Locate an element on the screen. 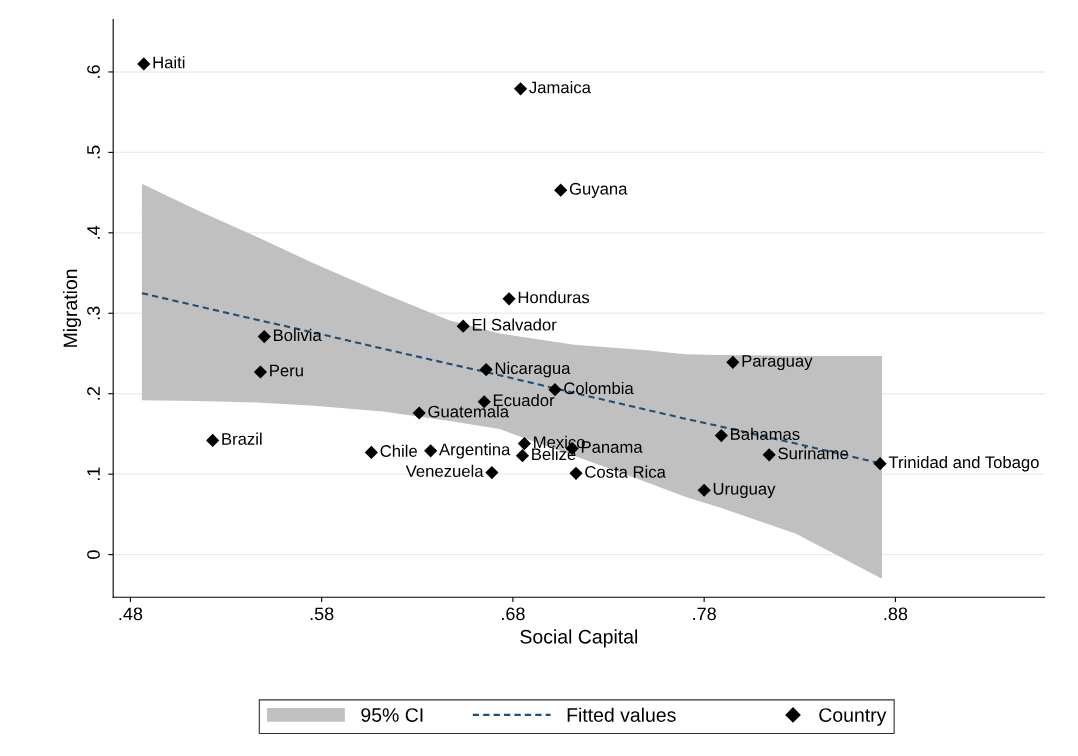  y-tick-label: .5 is located at coordinates (93, 152).